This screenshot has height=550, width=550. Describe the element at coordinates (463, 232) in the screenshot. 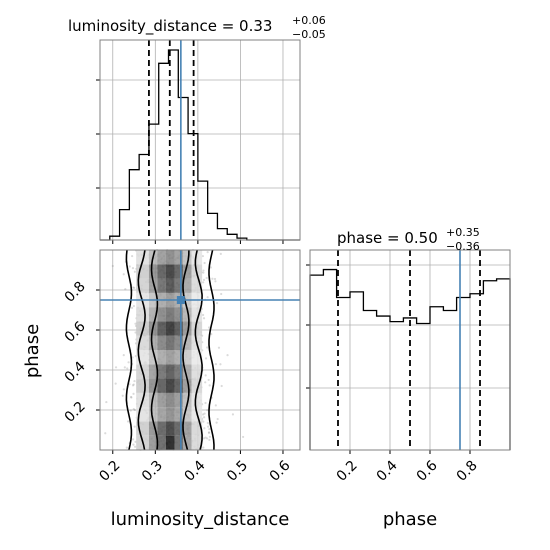

I see `phase-title-plus: +0.35` at that location.